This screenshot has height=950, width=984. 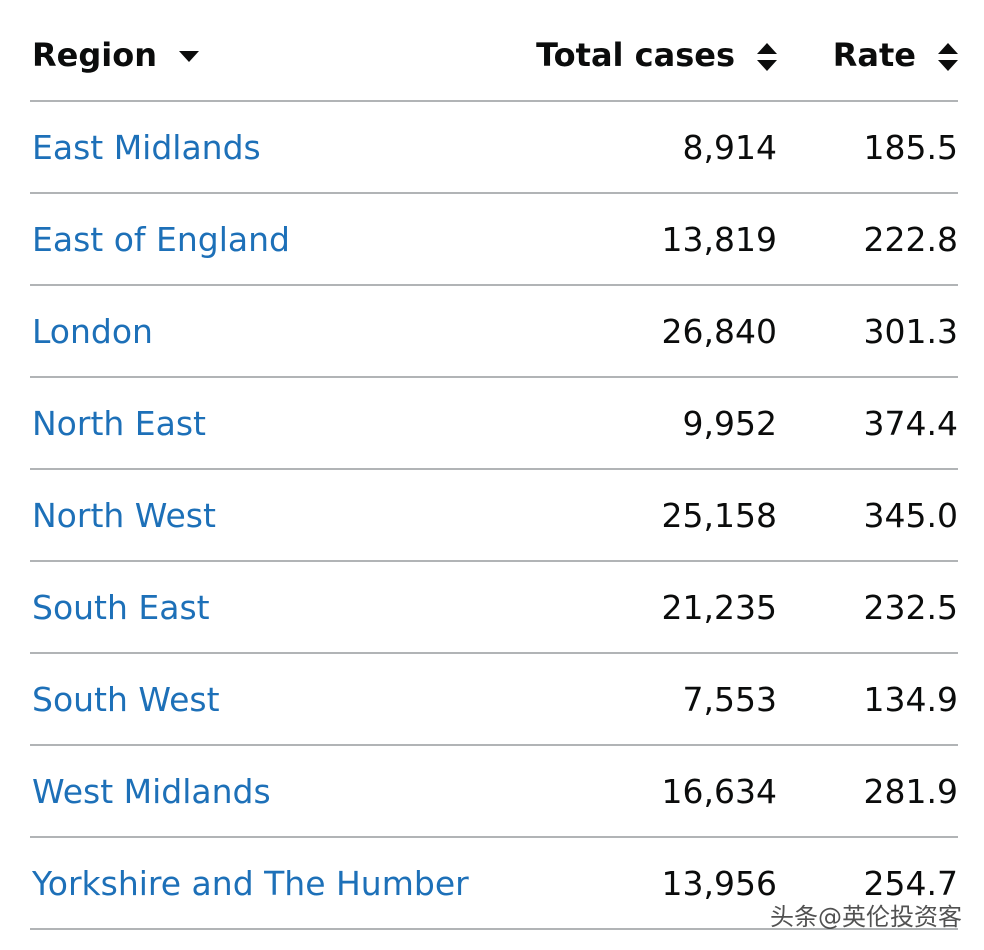 I want to click on table-row: North East 9,952 374.4, so click(x=494, y=424).